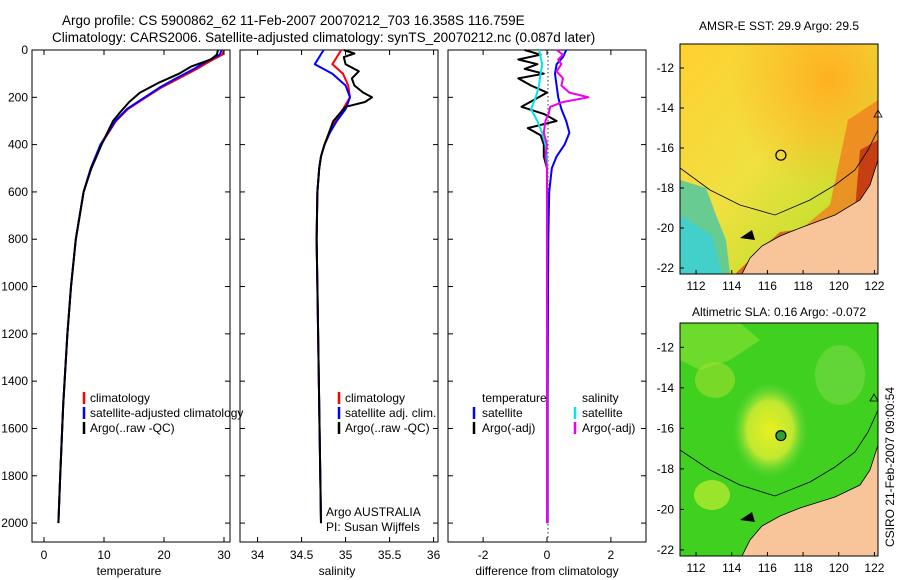 The image size is (900, 580). I want to click on sla-triangle-marker, so click(874, 397).